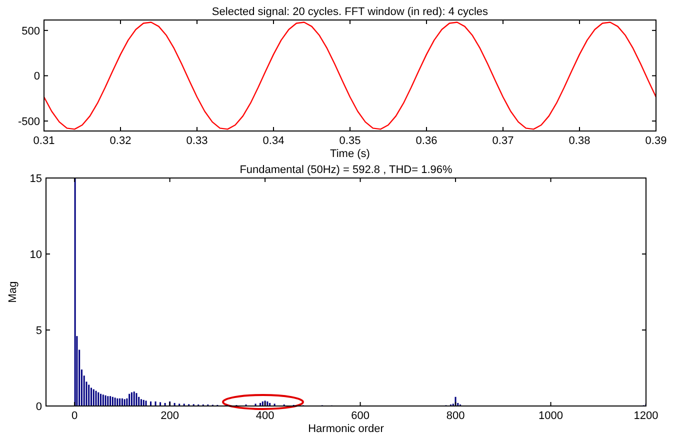 The image size is (673, 435). I want to click on x-tick-label: 1000, so click(551, 416).